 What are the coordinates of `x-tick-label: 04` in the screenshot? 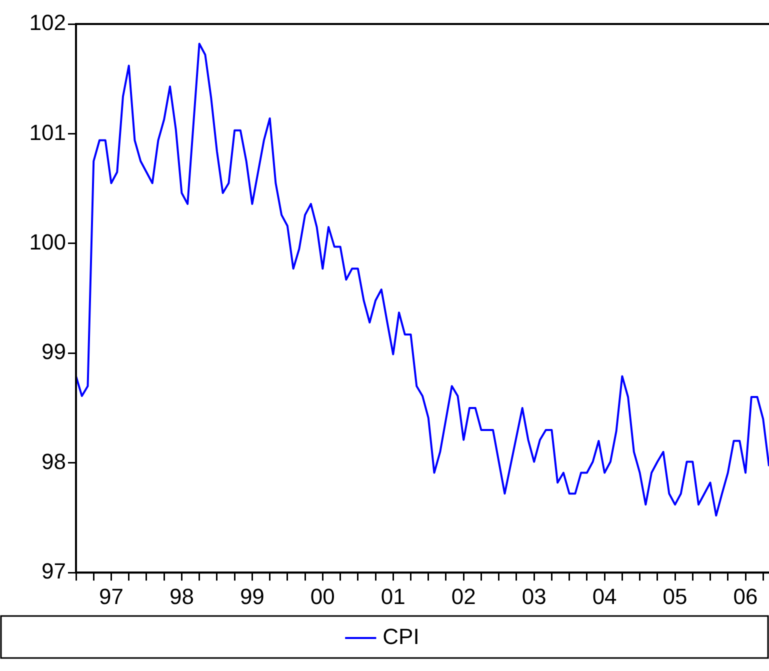 It's located at (604, 596).